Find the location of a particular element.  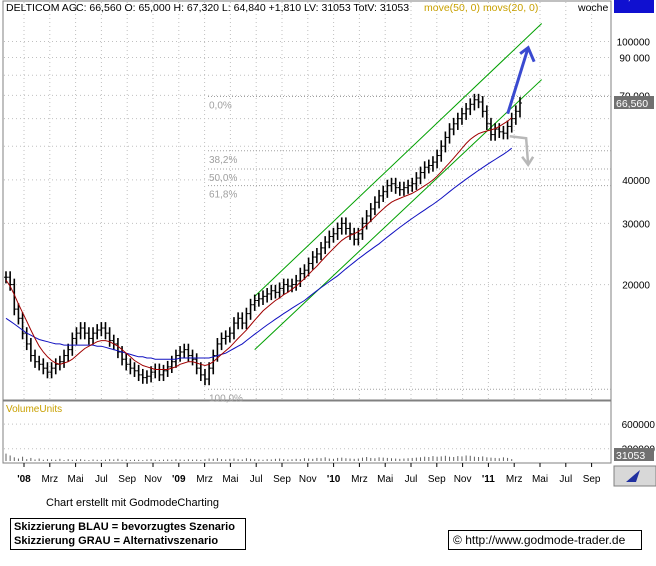

y-tick-label: 100000 is located at coordinates (634, 43).